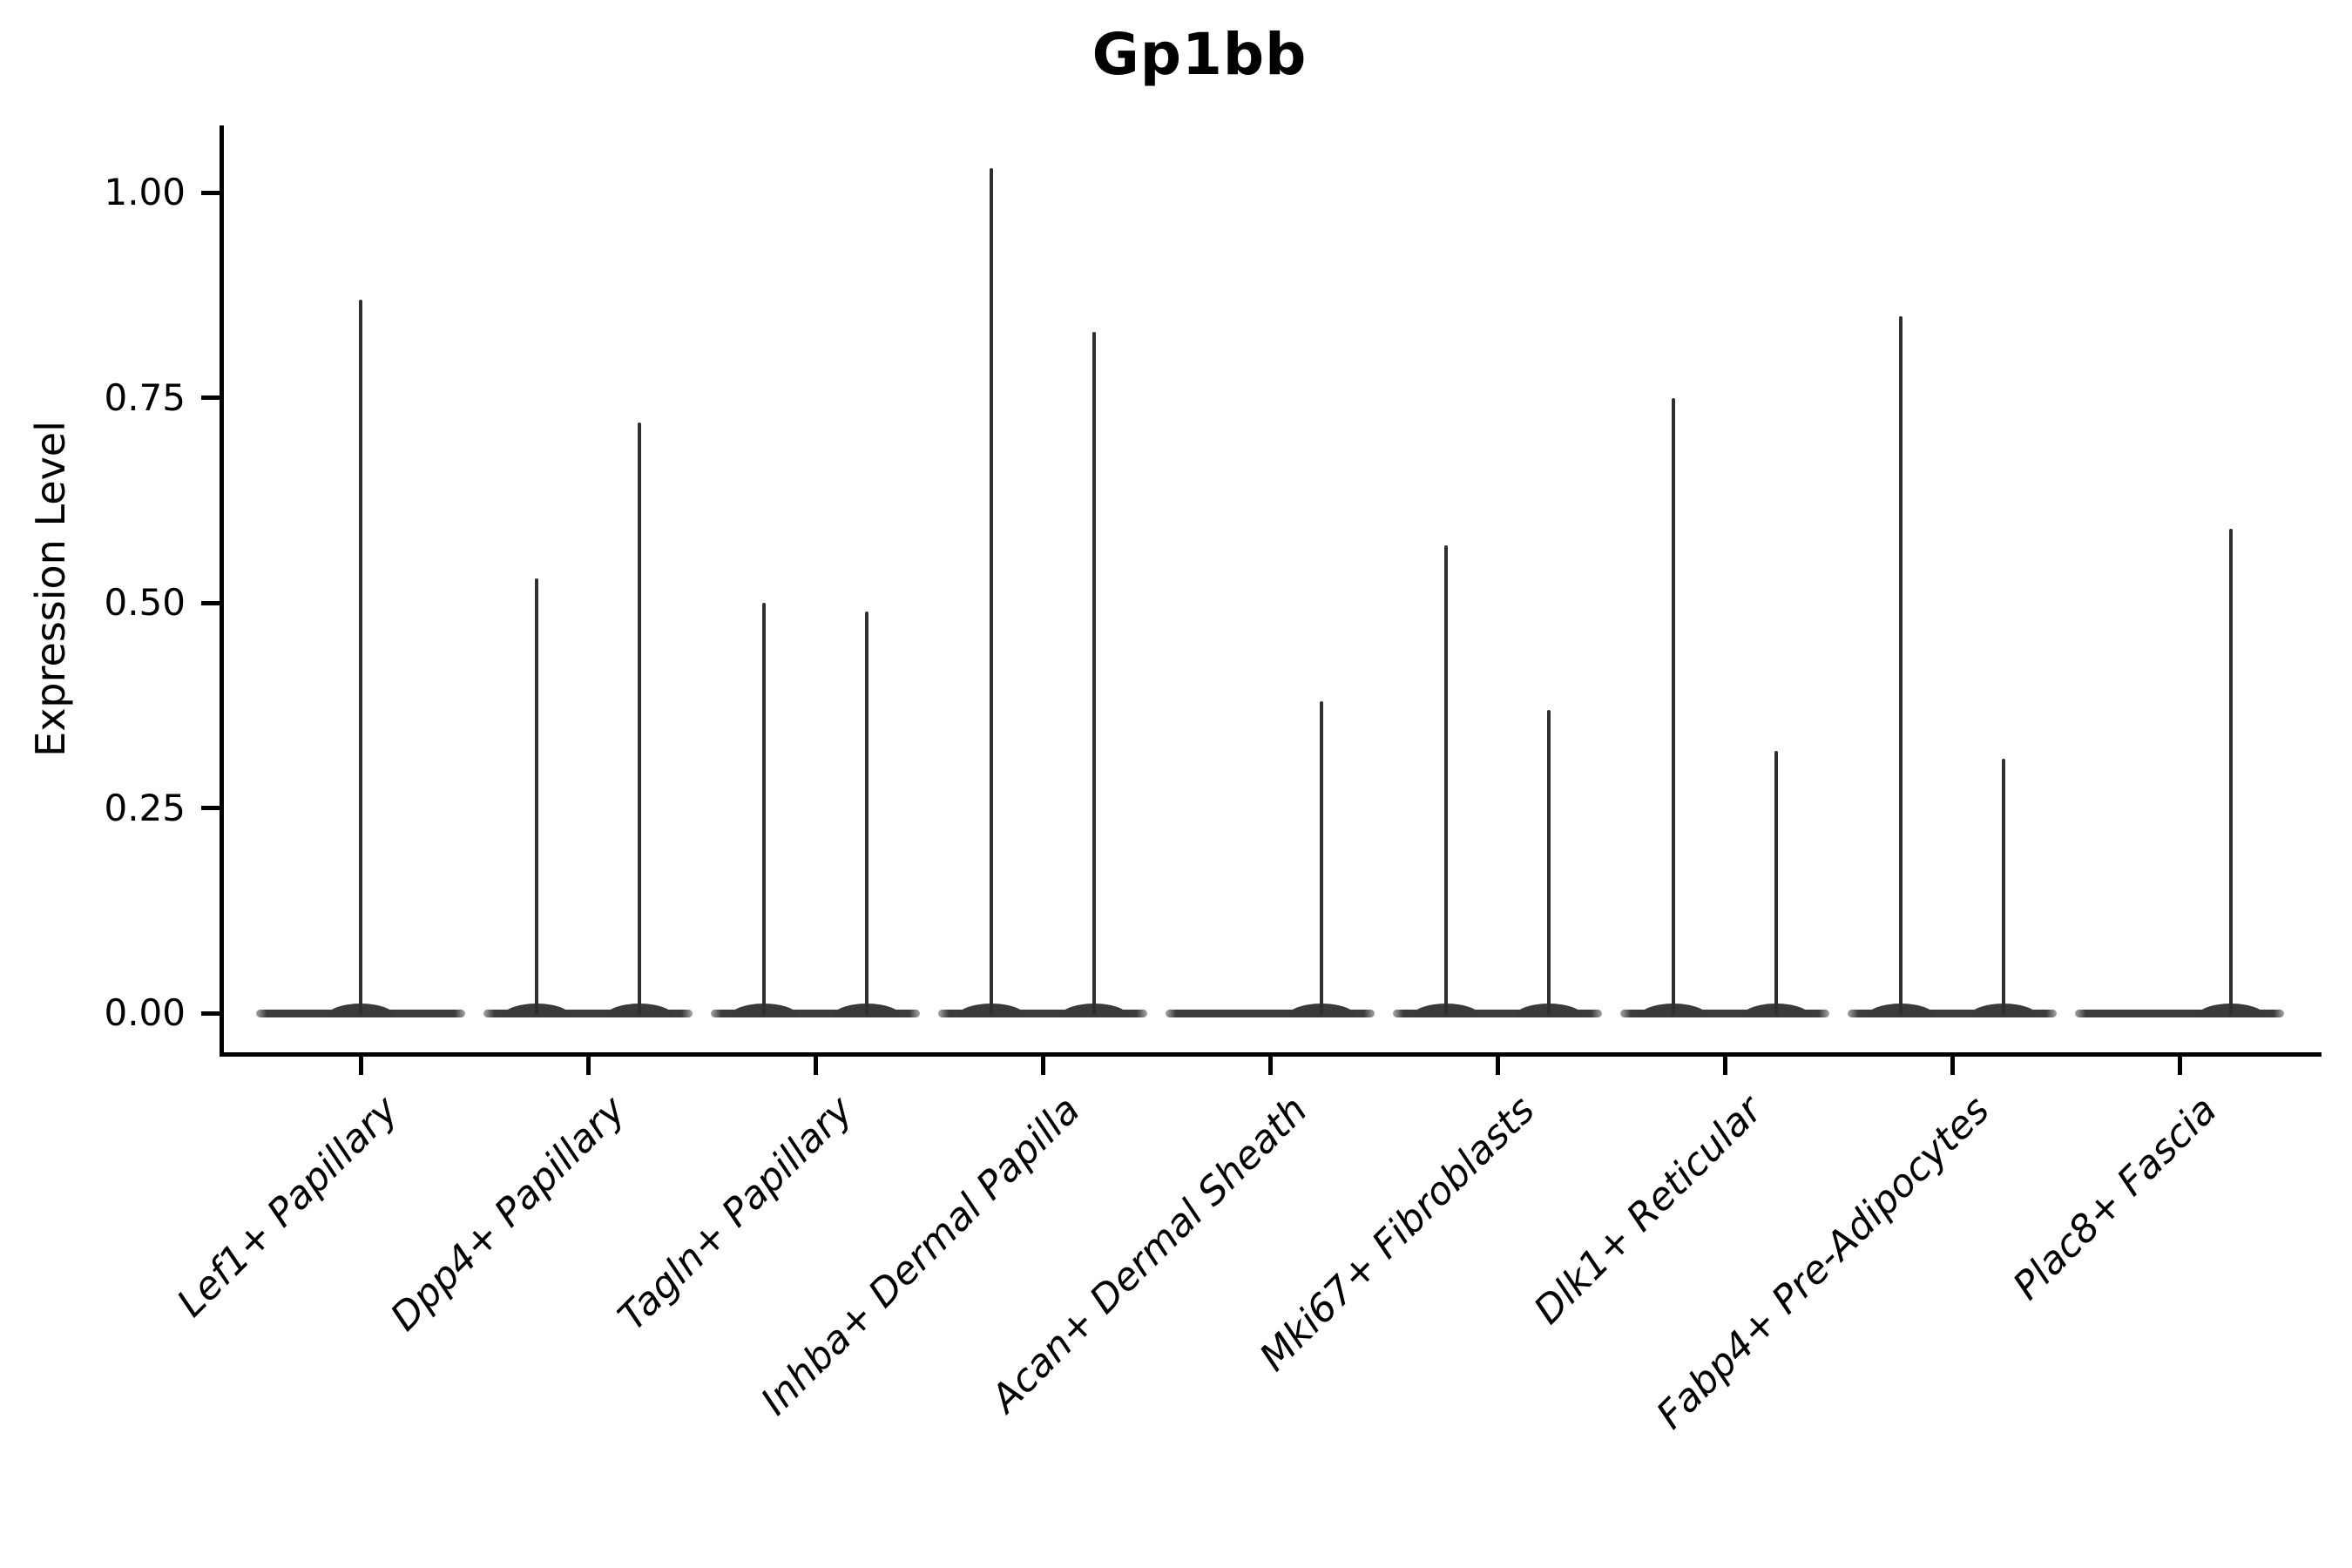  I want to click on bottom-spine, so click(1271, 1054).